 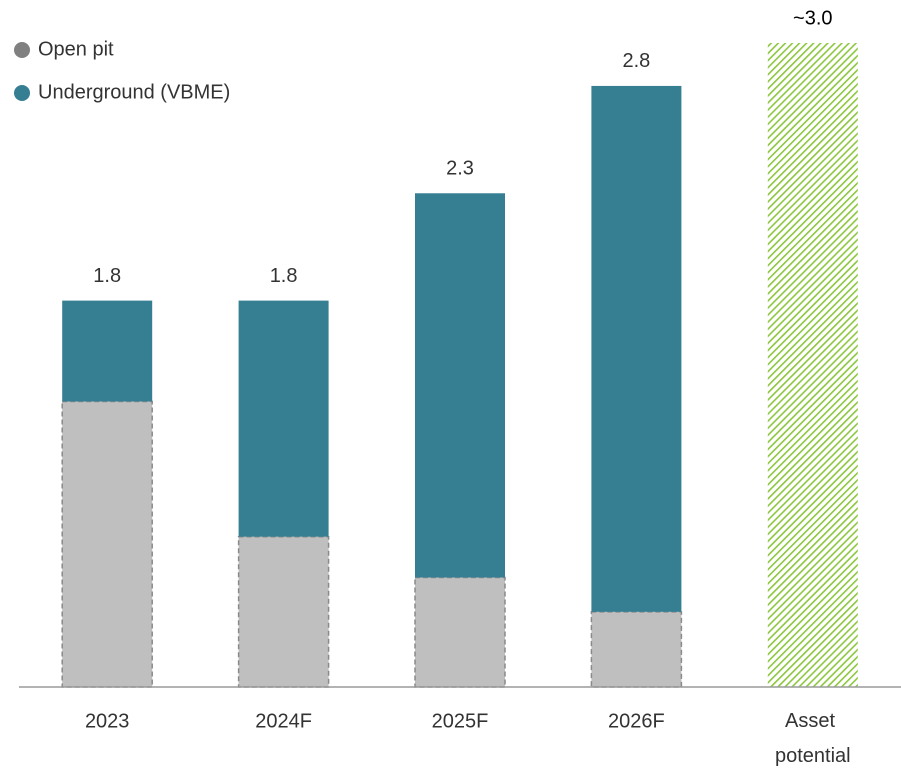 What do you see at coordinates (134, 92) in the screenshot?
I see `legend-label: Underground (VBME)` at bounding box center [134, 92].